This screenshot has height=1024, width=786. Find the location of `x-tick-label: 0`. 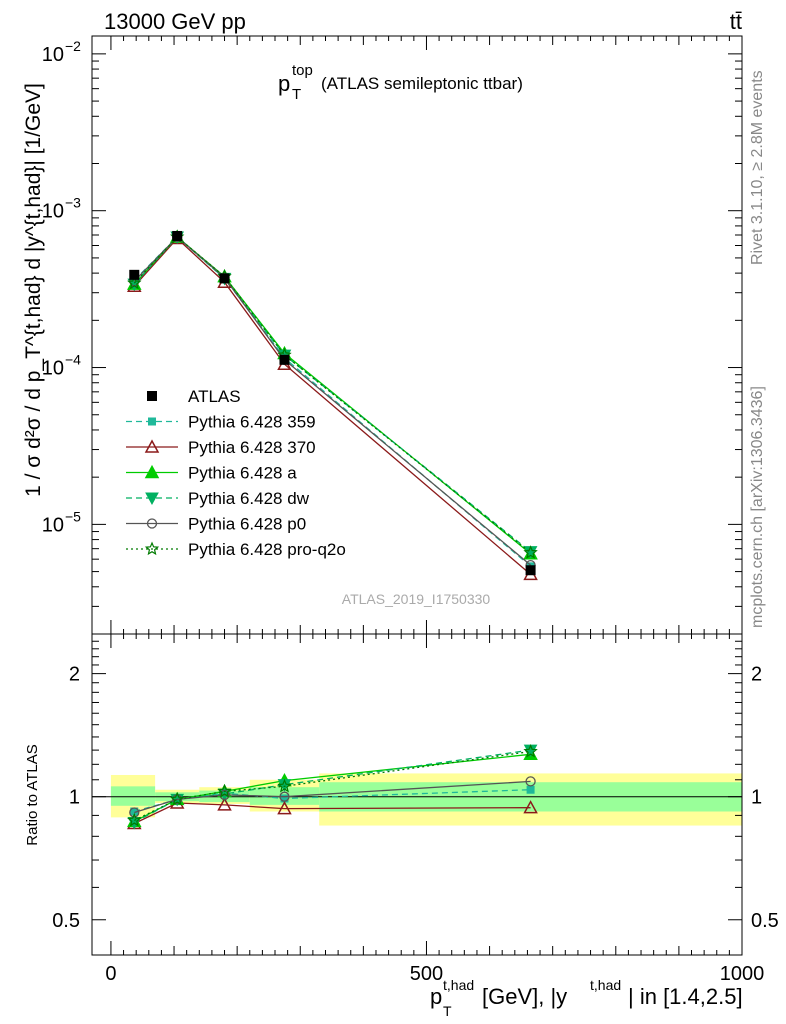

x-tick-label: 0 is located at coordinates (110, 974).